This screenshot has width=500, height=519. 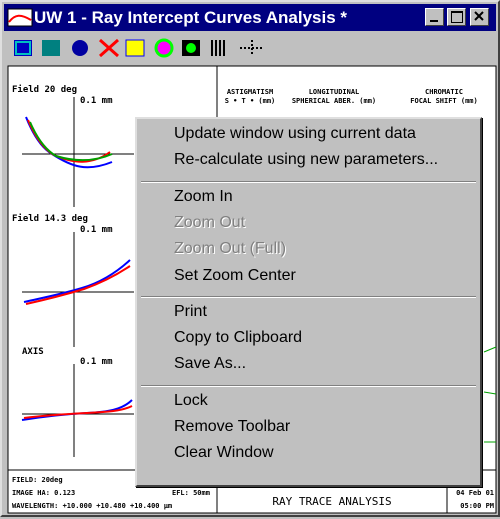 What do you see at coordinates (191, 400) in the screenshot?
I see `menu-item: Lock` at bounding box center [191, 400].